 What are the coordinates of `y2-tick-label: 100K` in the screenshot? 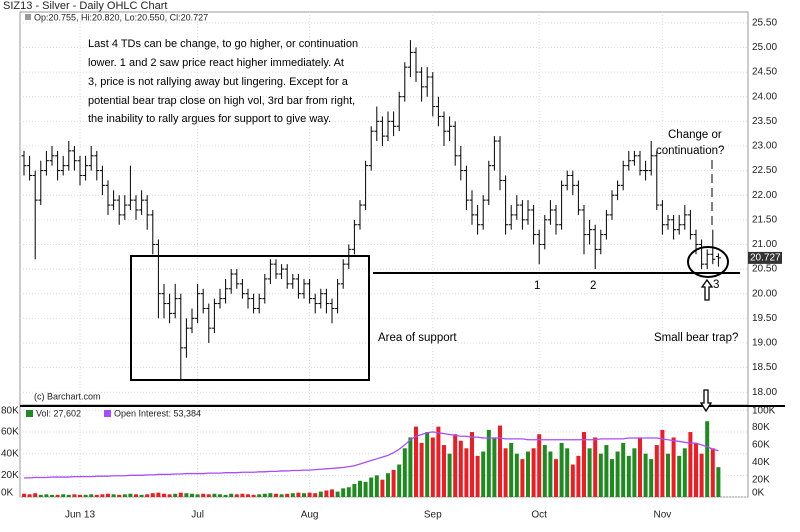 It's located at (764, 411).